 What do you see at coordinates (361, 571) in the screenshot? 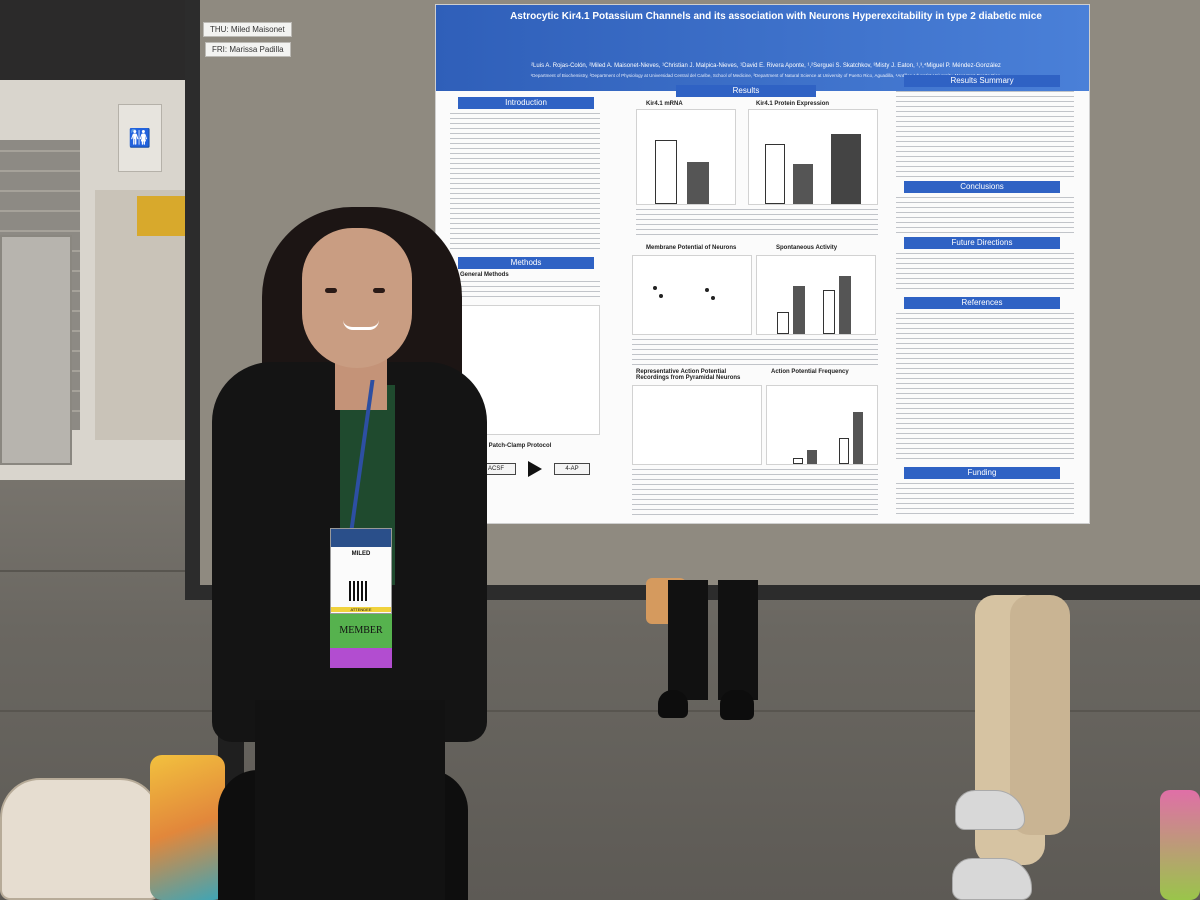
I see `name-badge: MILED ATTENDEE` at bounding box center [361, 571].